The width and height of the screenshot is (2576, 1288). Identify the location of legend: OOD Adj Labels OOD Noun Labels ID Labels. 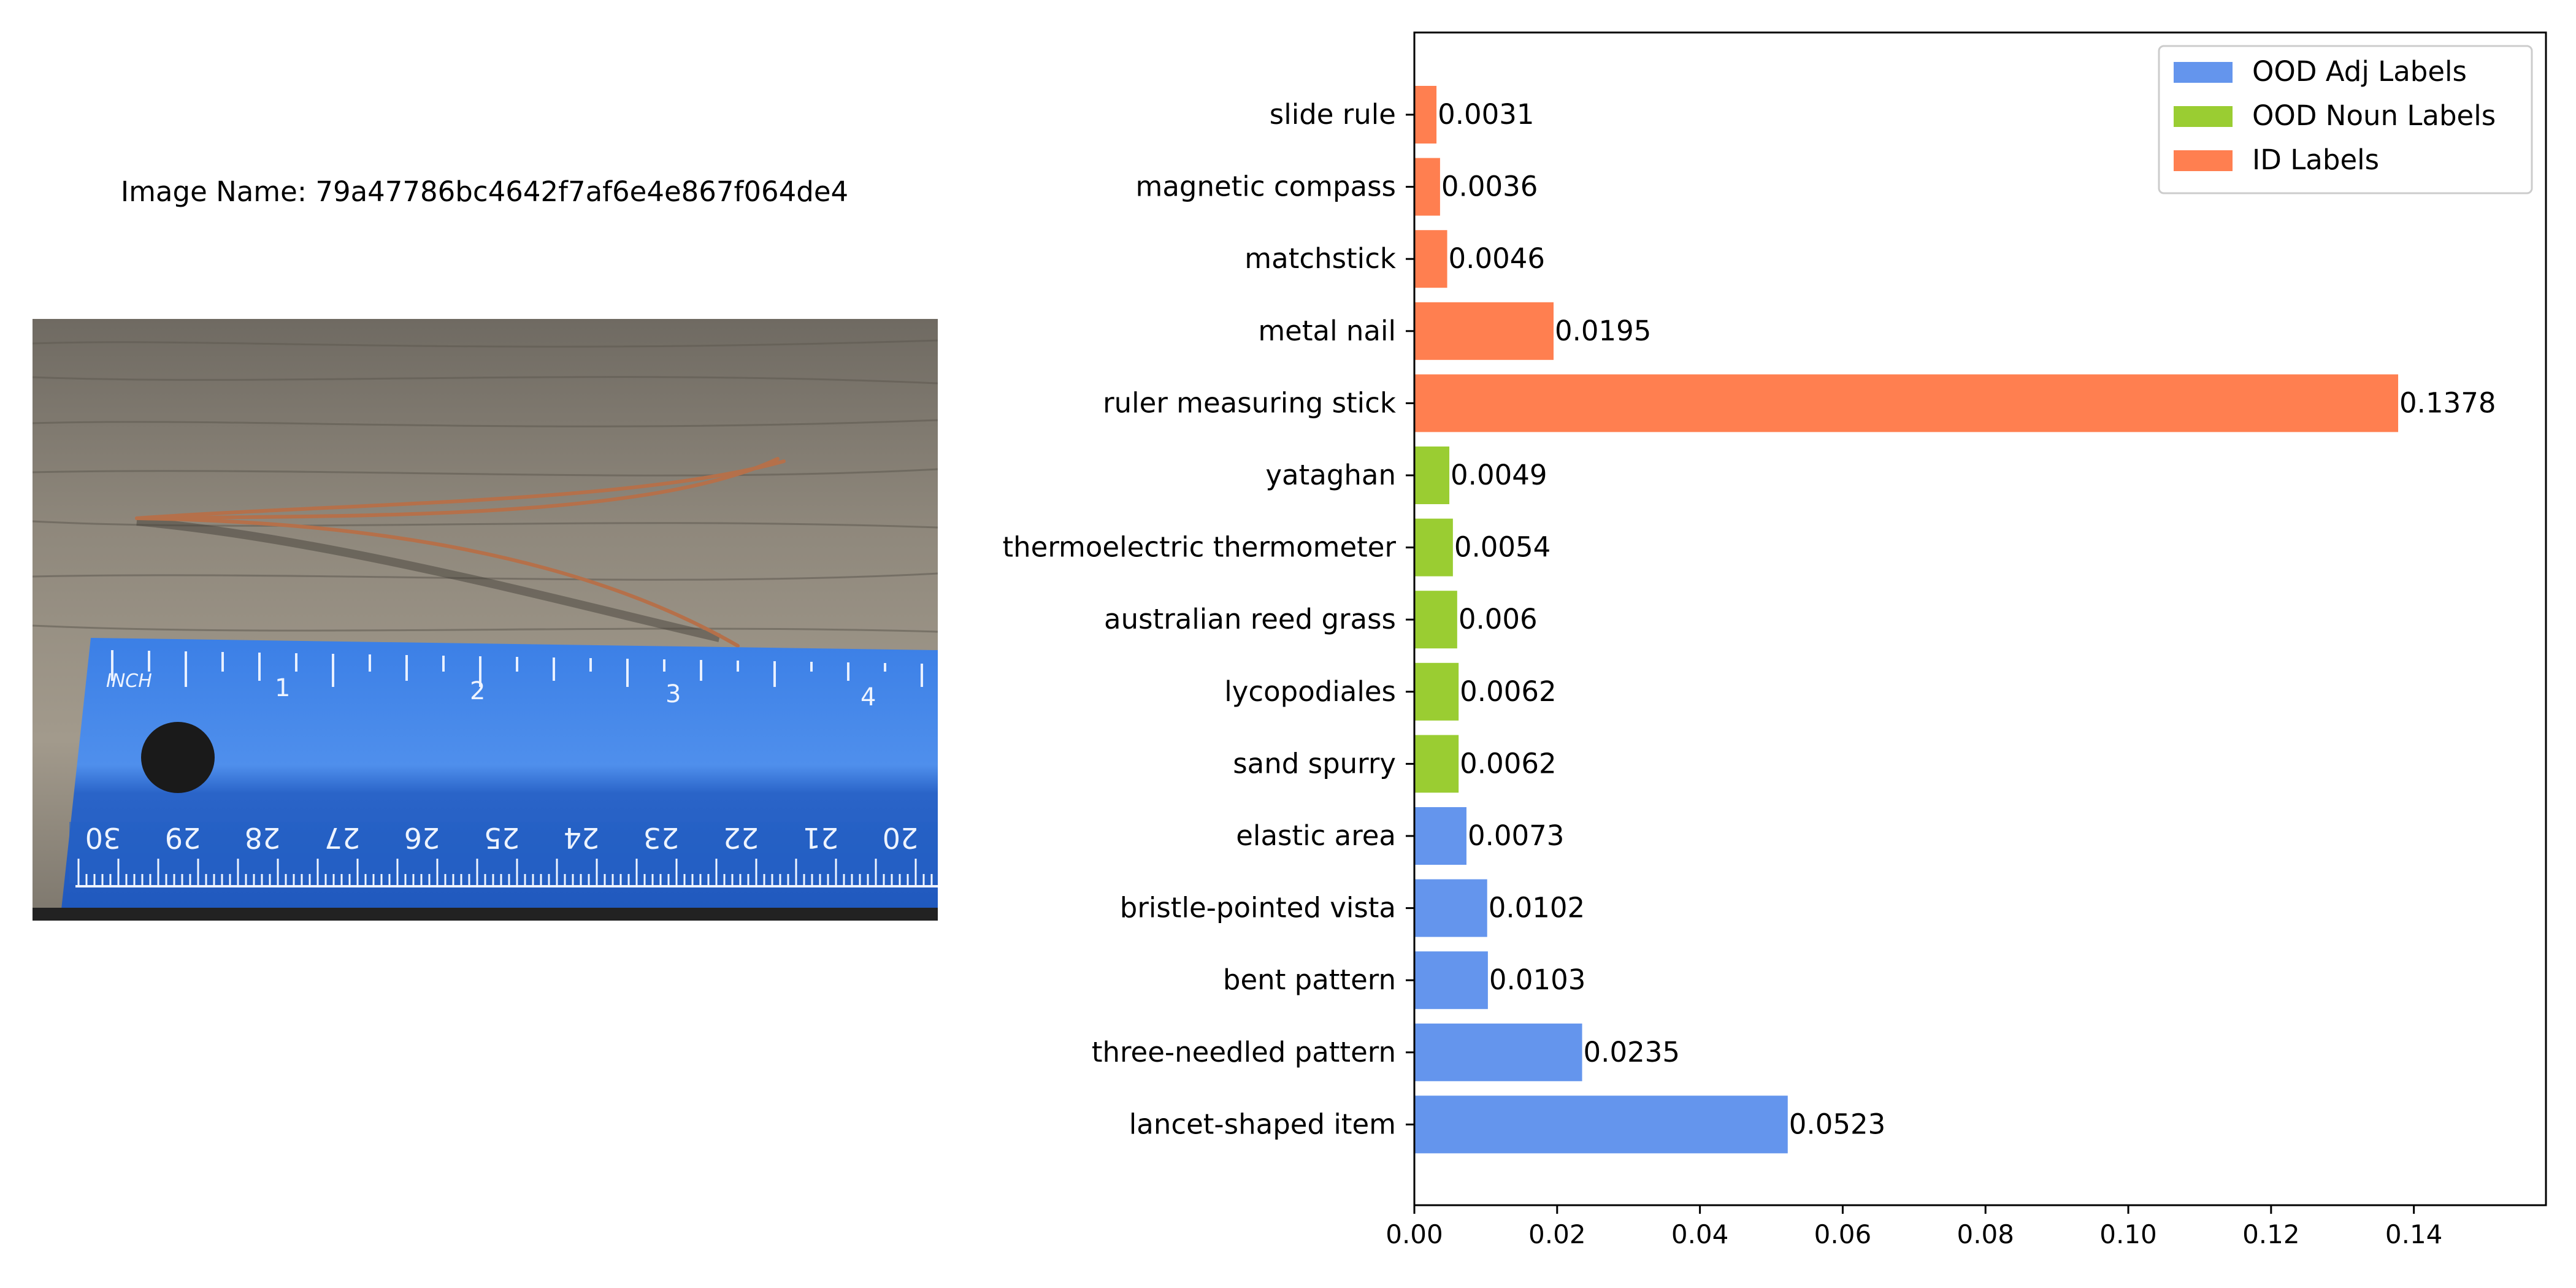
(2345, 119).